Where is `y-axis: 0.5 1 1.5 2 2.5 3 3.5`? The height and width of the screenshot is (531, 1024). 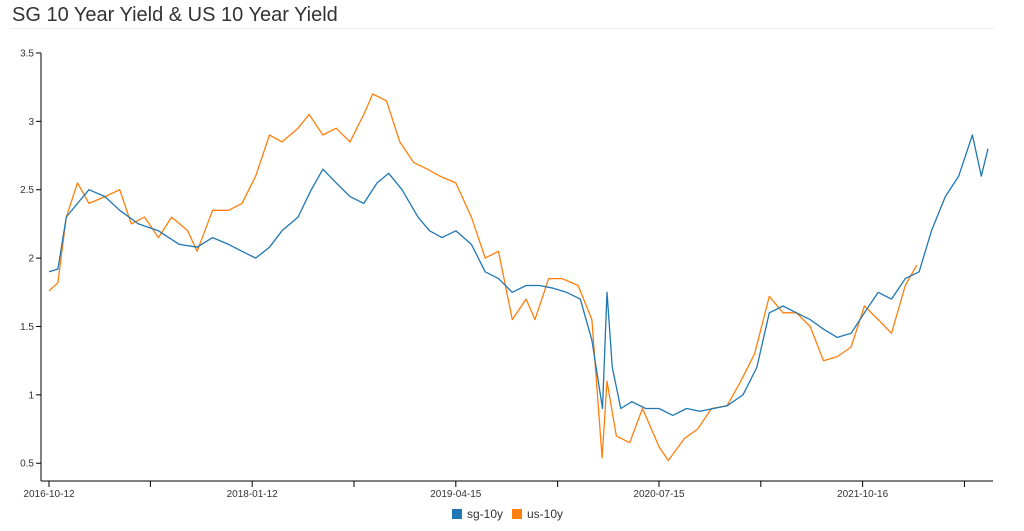 y-axis: 0.5 1 1.5 2 2.5 3 3.5 is located at coordinates (31, 265).